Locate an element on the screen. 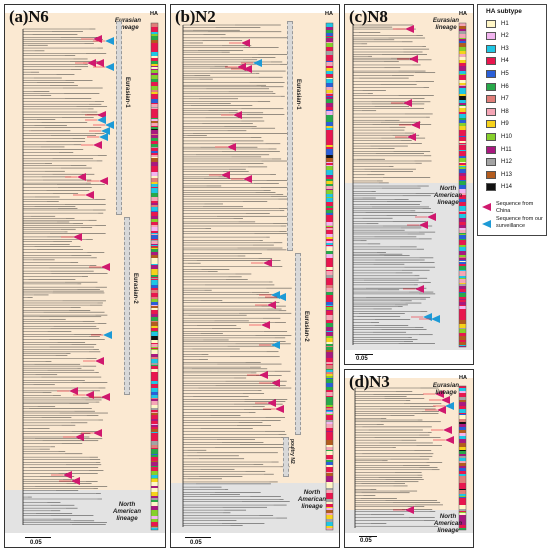 This screenshot has width=550, height=554. legend-label-h5: H5 is located at coordinates (505, 73).